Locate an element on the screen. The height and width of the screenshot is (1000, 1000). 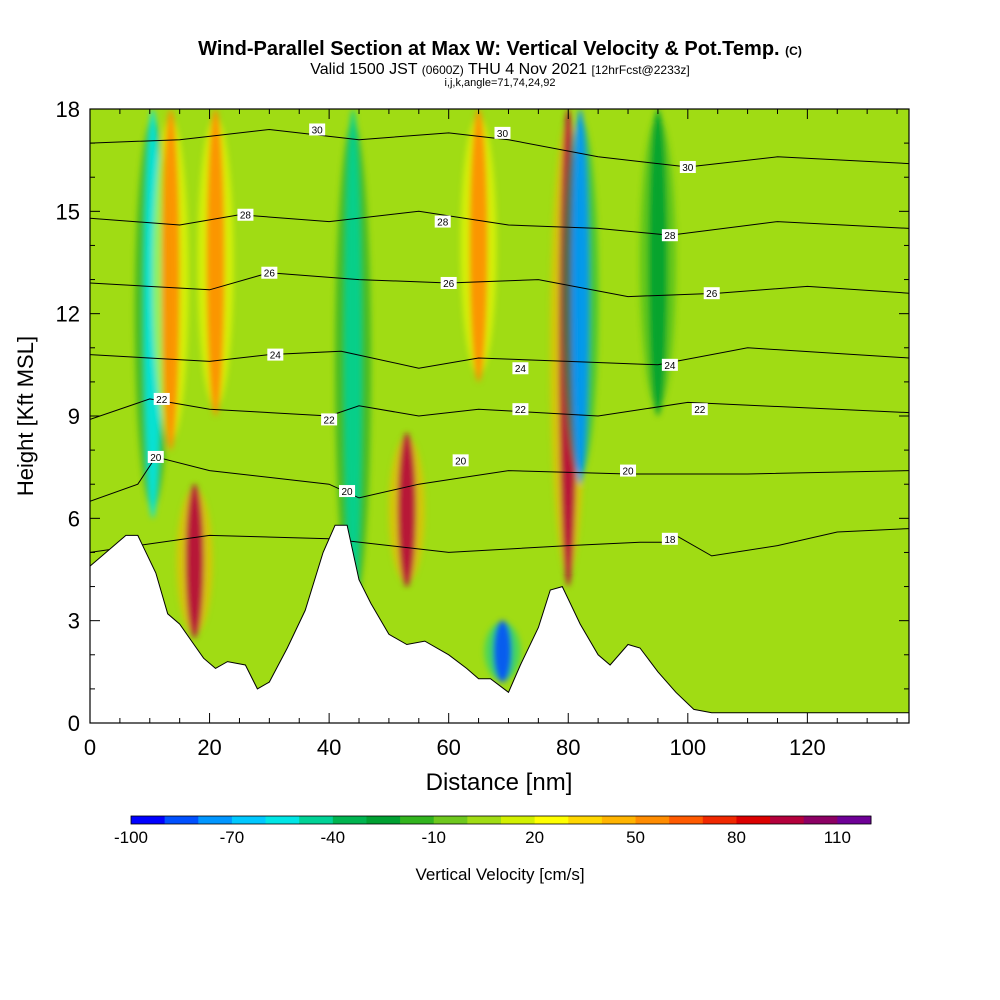
colorbar-tick-label: -70 is located at coordinates (232, 837).